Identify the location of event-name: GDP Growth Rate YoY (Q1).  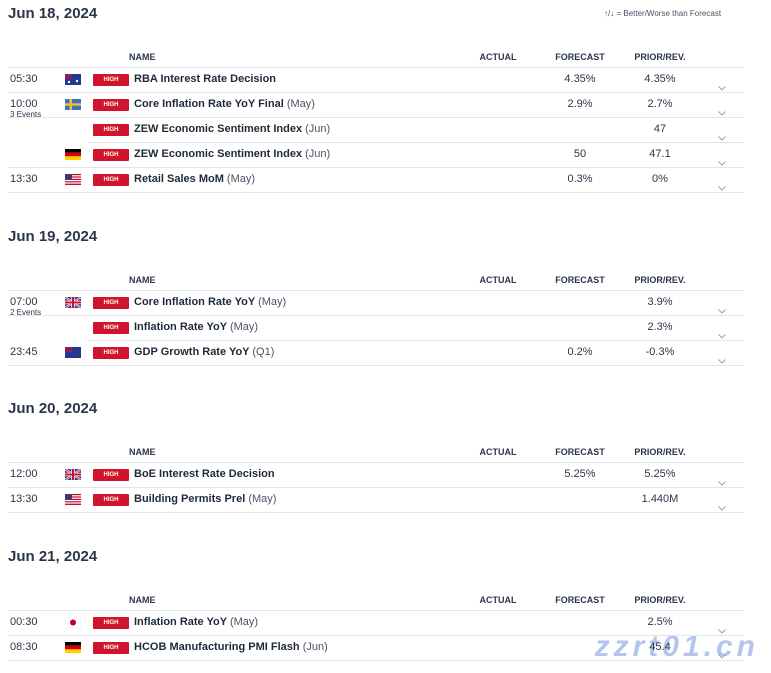
(204, 352).